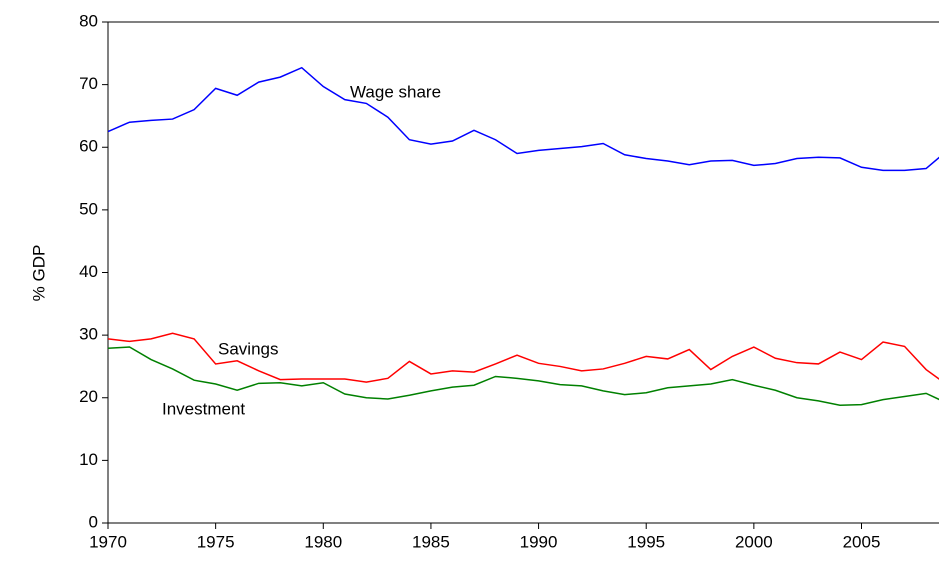 The image size is (939, 563). What do you see at coordinates (38, 273) in the screenshot?
I see `y-axis-label: % GDP` at bounding box center [38, 273].